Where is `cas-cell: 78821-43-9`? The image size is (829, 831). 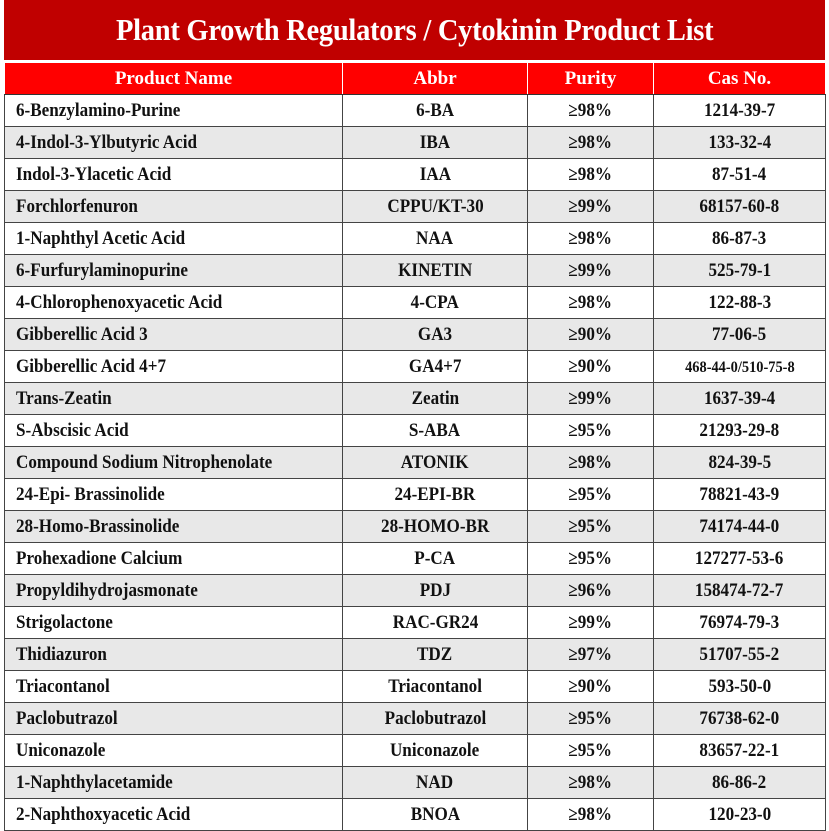
cas-cell: 78821-43-9 is located at coordinates (739, 494).